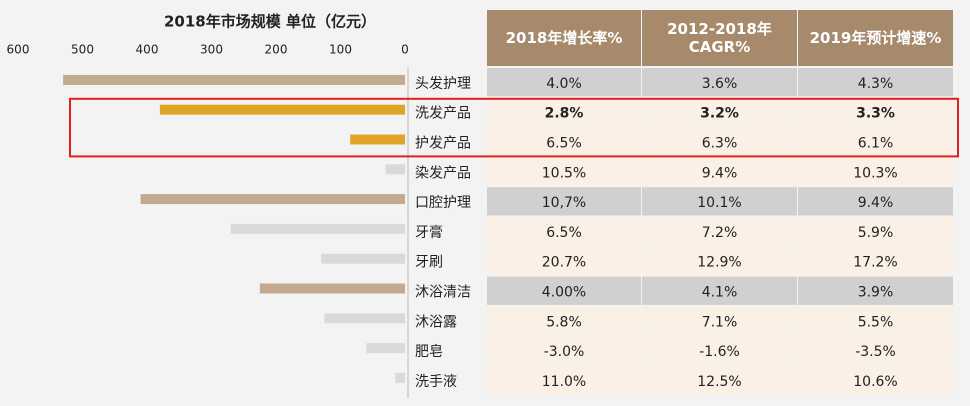 The height and width of the screenshot is (406, 970). I want to click on category-label: 洗手液, so click(436, 382).